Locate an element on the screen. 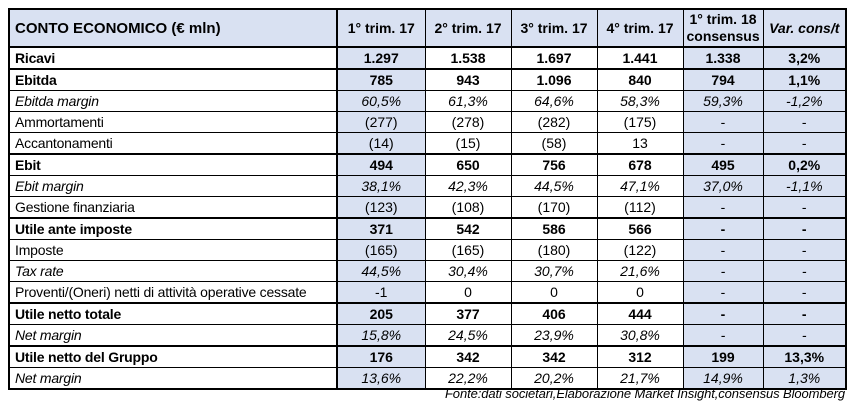  value-cell: 176 is located at coordinates (381, 356).